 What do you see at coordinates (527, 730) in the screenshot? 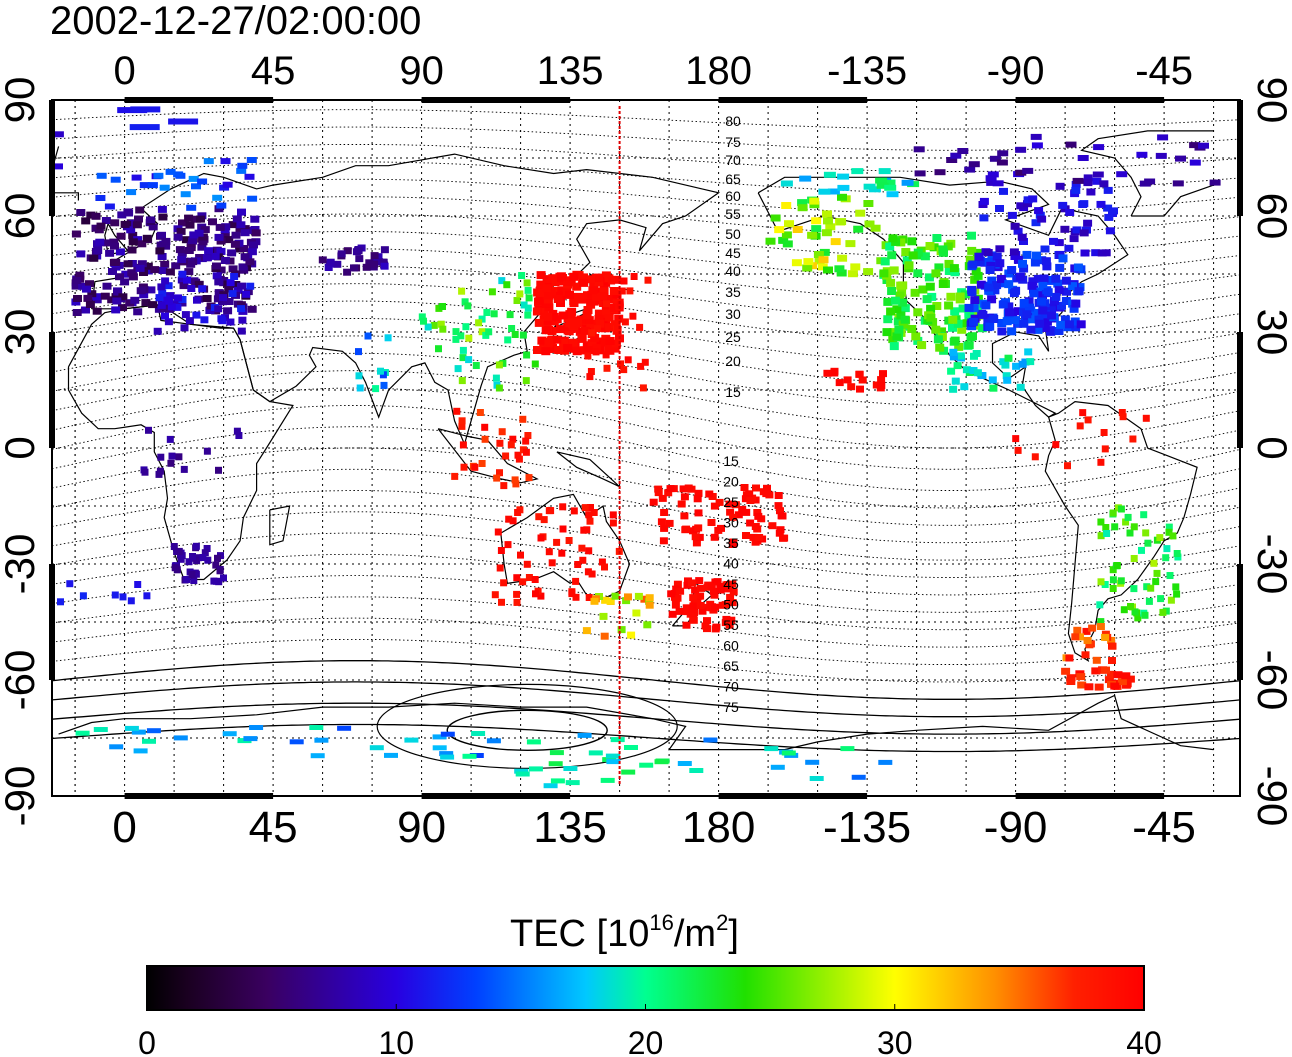
I see `magnetic-pole-contour` at bounding box center [527, 730].